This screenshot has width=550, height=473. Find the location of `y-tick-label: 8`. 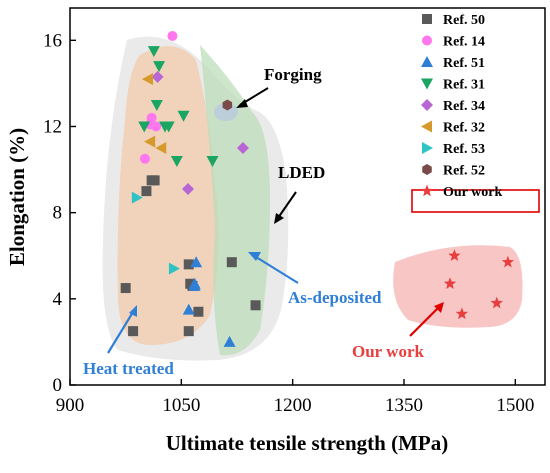

y-tick-label: 8 is located at coordinates (58, 213).